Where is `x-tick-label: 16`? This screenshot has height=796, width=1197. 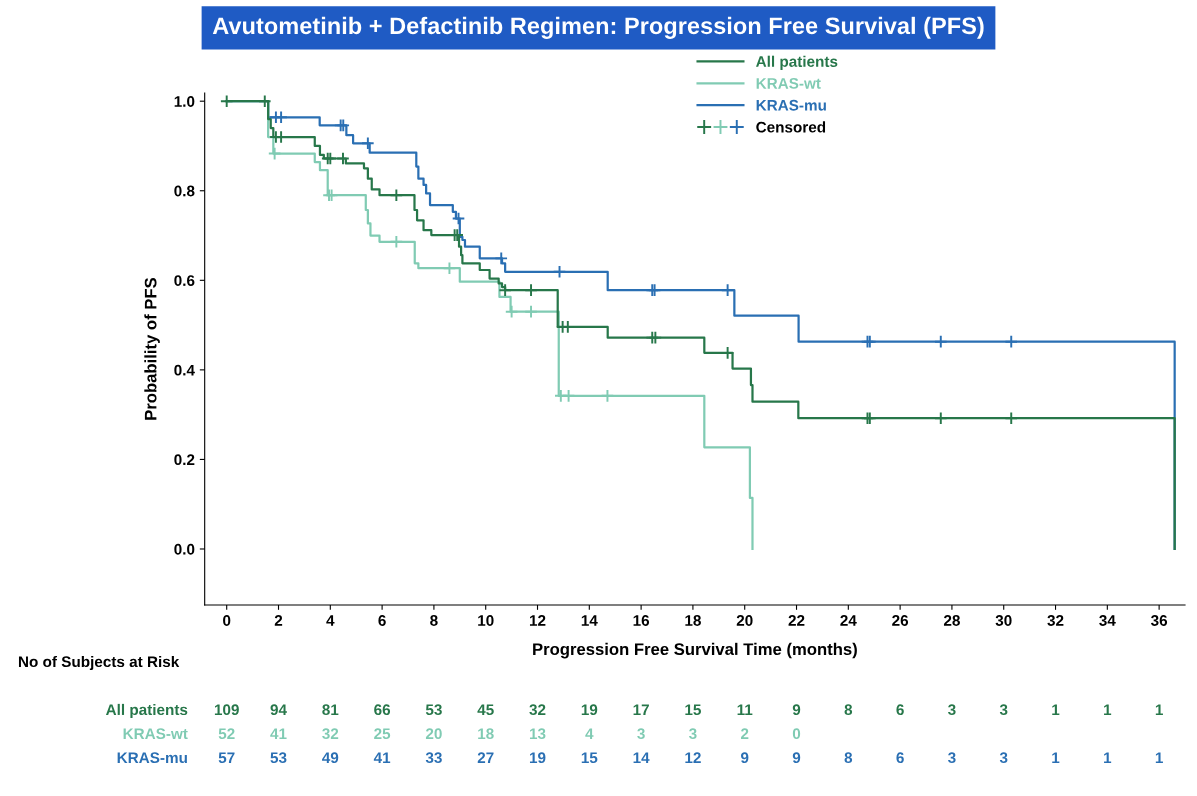 x-tick-label: 16 is located at coordinates (641, 620).